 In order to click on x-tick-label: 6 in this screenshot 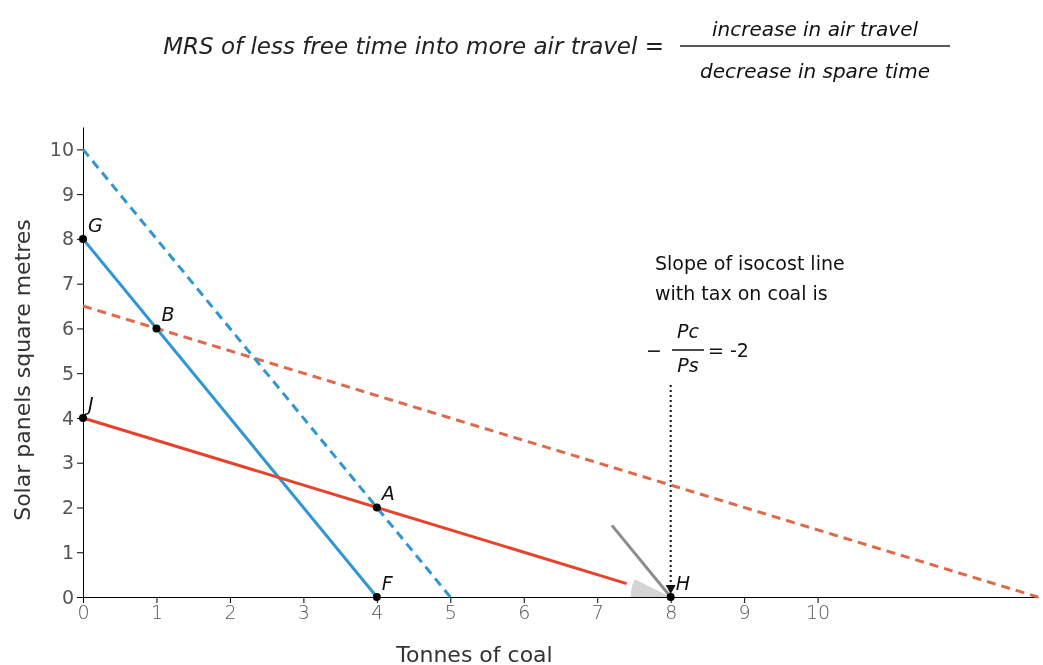, I will do `click(524, 612)`.